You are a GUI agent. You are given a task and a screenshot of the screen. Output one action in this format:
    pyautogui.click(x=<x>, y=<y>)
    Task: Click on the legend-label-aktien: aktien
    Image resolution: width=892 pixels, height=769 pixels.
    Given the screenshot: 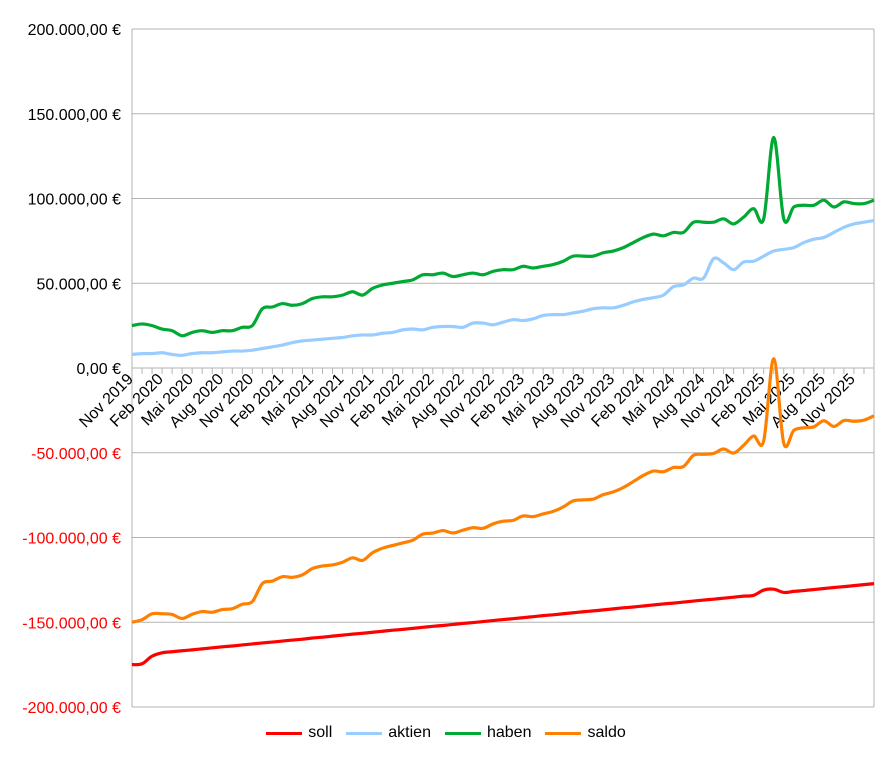 What is the action you would take?
    pyautogui.click(x=409, y=732)
    